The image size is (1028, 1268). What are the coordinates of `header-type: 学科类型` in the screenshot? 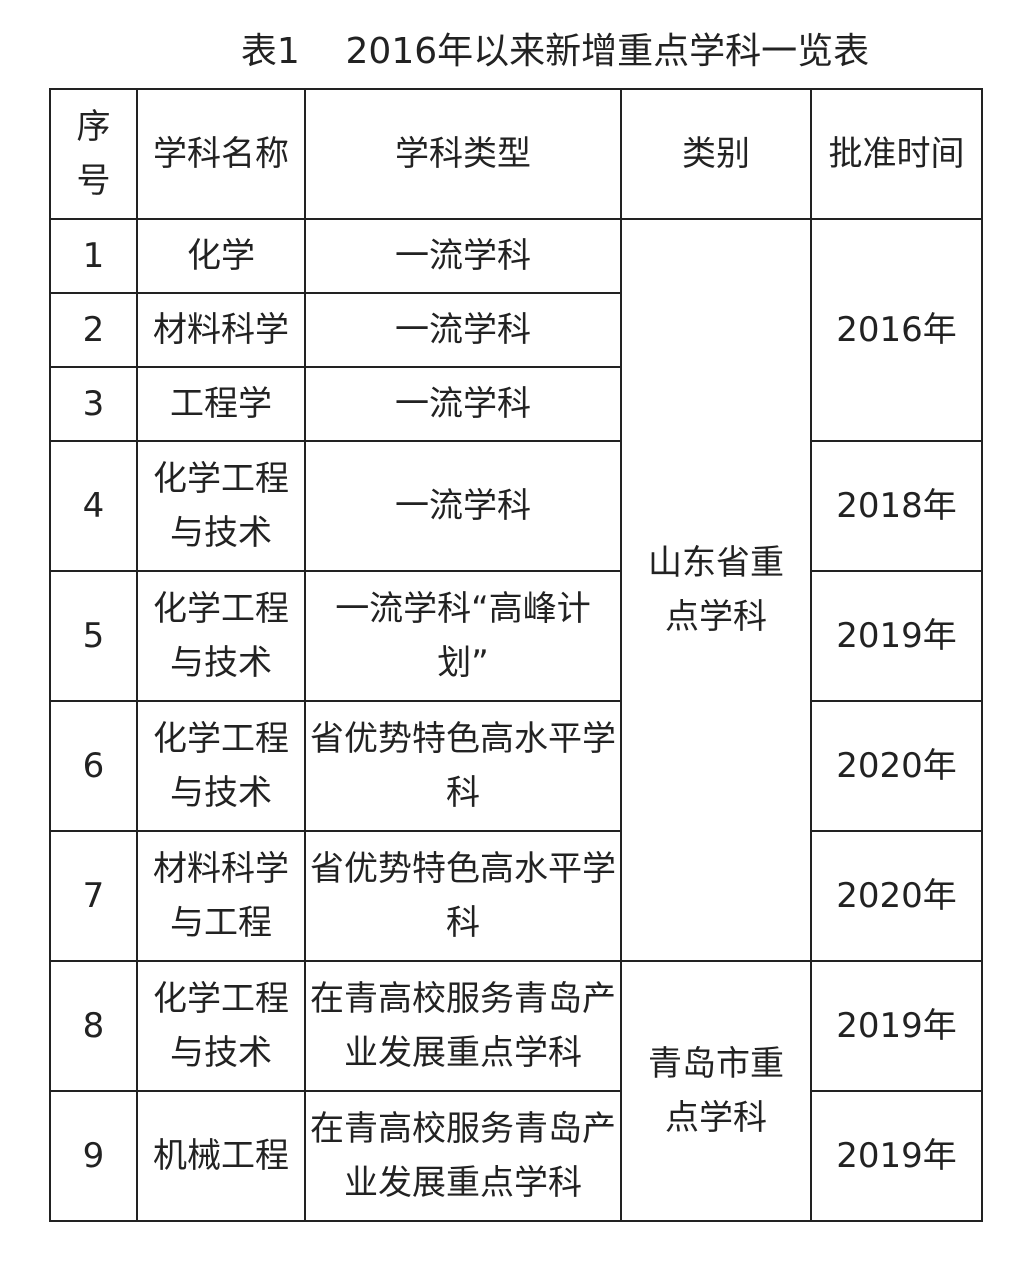 It's located at (463, 154).